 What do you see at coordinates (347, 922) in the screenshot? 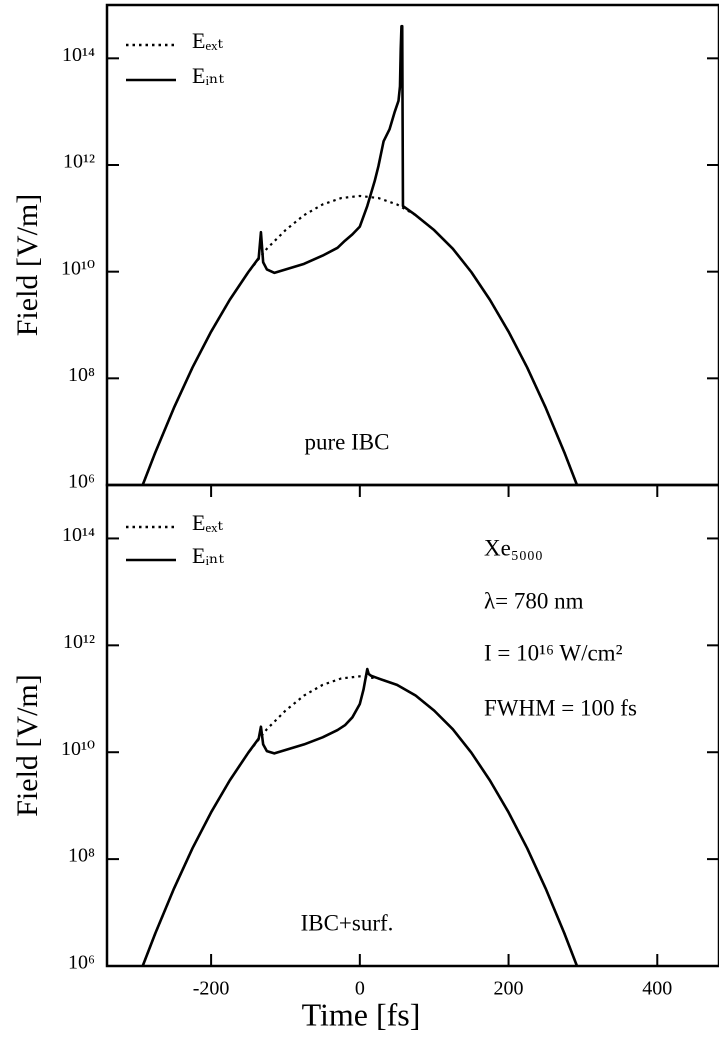
I see `annotation: IBC+surf.` at bounding box center [347, 922].